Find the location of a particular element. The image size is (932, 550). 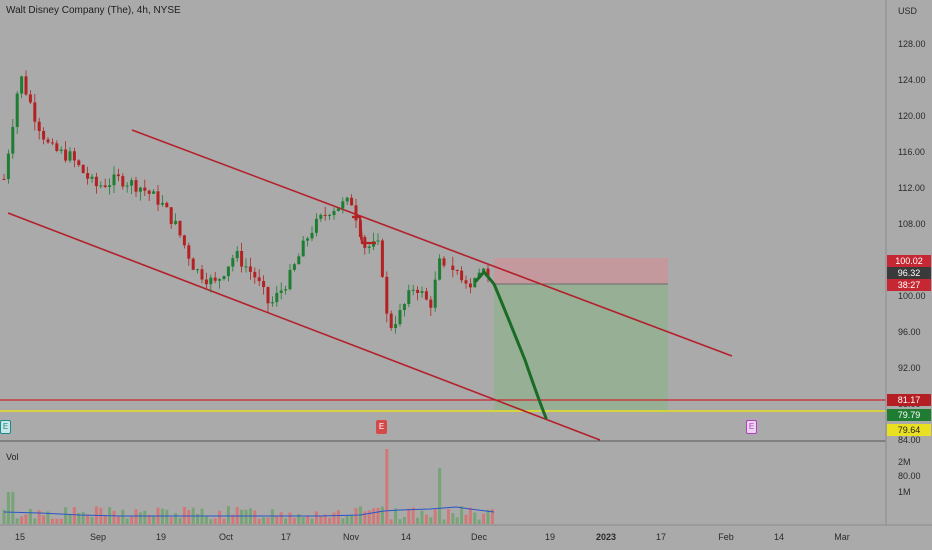

price-tick-label: 116.00 is located at coordinates (911, 152).